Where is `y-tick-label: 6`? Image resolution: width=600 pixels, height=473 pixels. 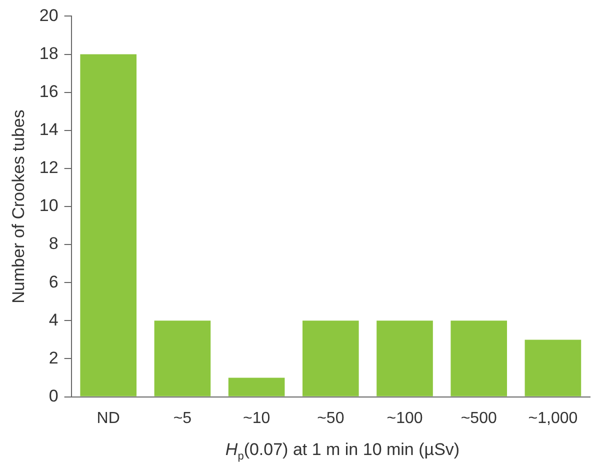
y-tick-label: 6 is located at coordinates (53, 282).